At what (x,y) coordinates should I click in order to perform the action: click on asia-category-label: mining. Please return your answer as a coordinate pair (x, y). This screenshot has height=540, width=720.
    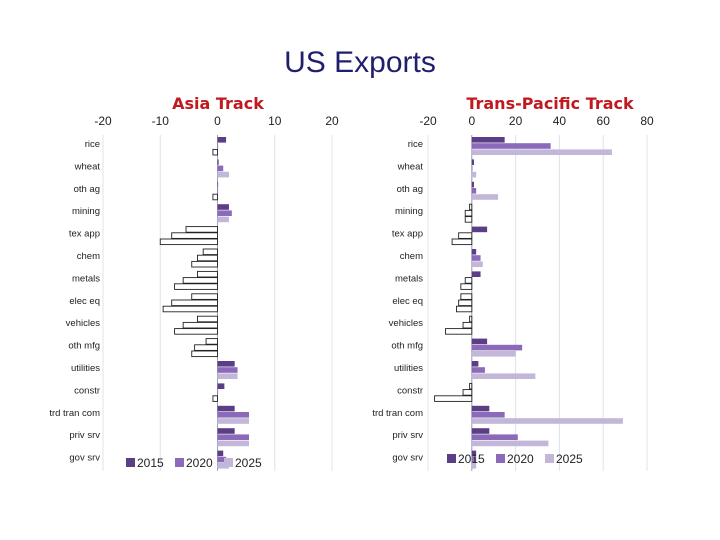
    Looking at the image, I should click on (86, 211).